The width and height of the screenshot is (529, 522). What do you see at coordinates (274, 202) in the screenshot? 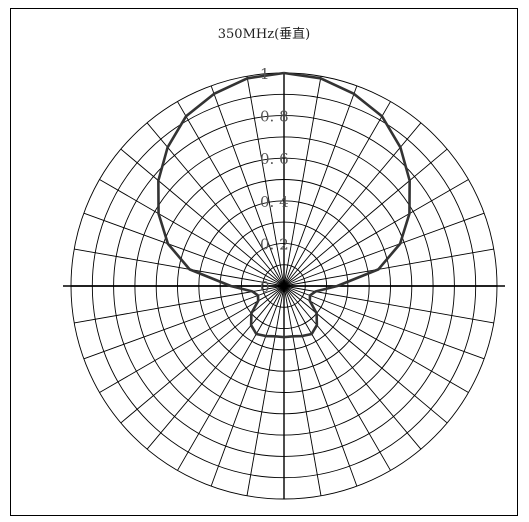
I see `radial-tick-label: 0. 4` at bounding box center [274, 202].